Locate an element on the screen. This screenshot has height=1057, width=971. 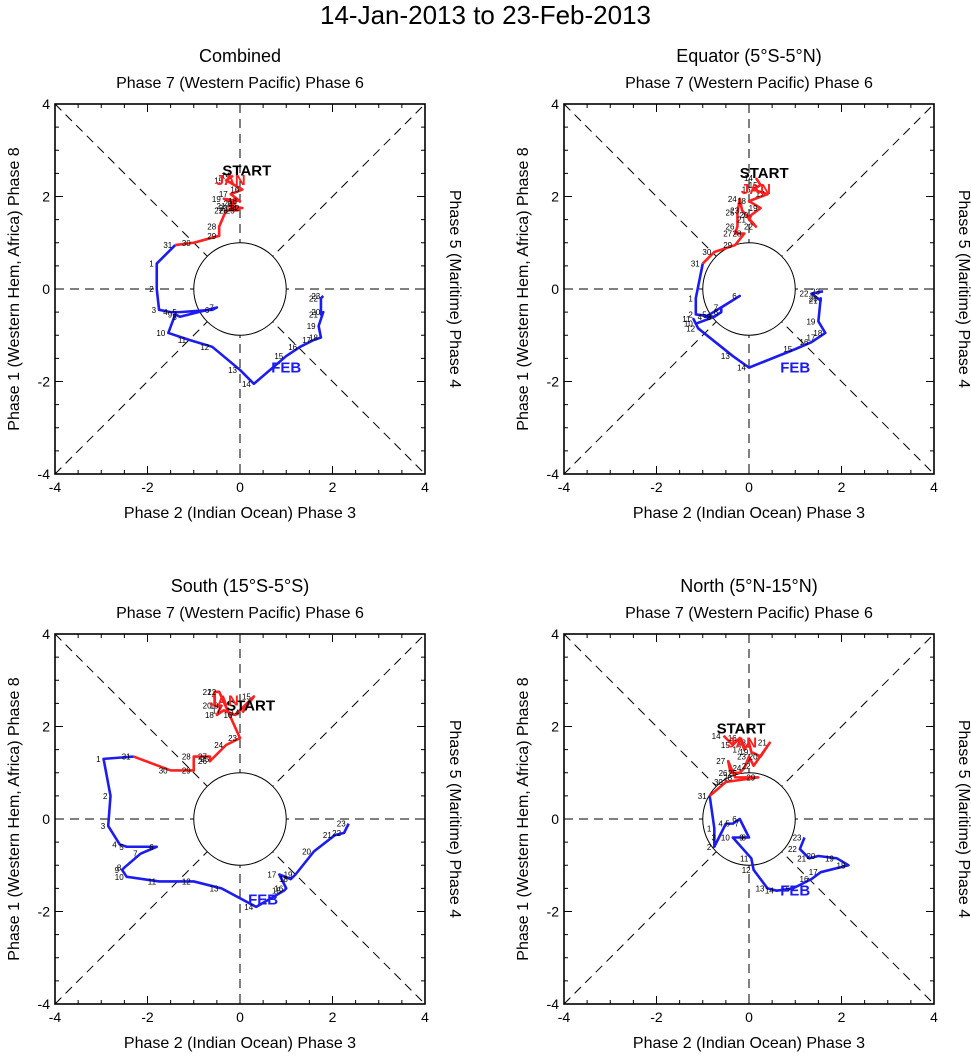
day-label: 11 is located at coordinates (152, 881).